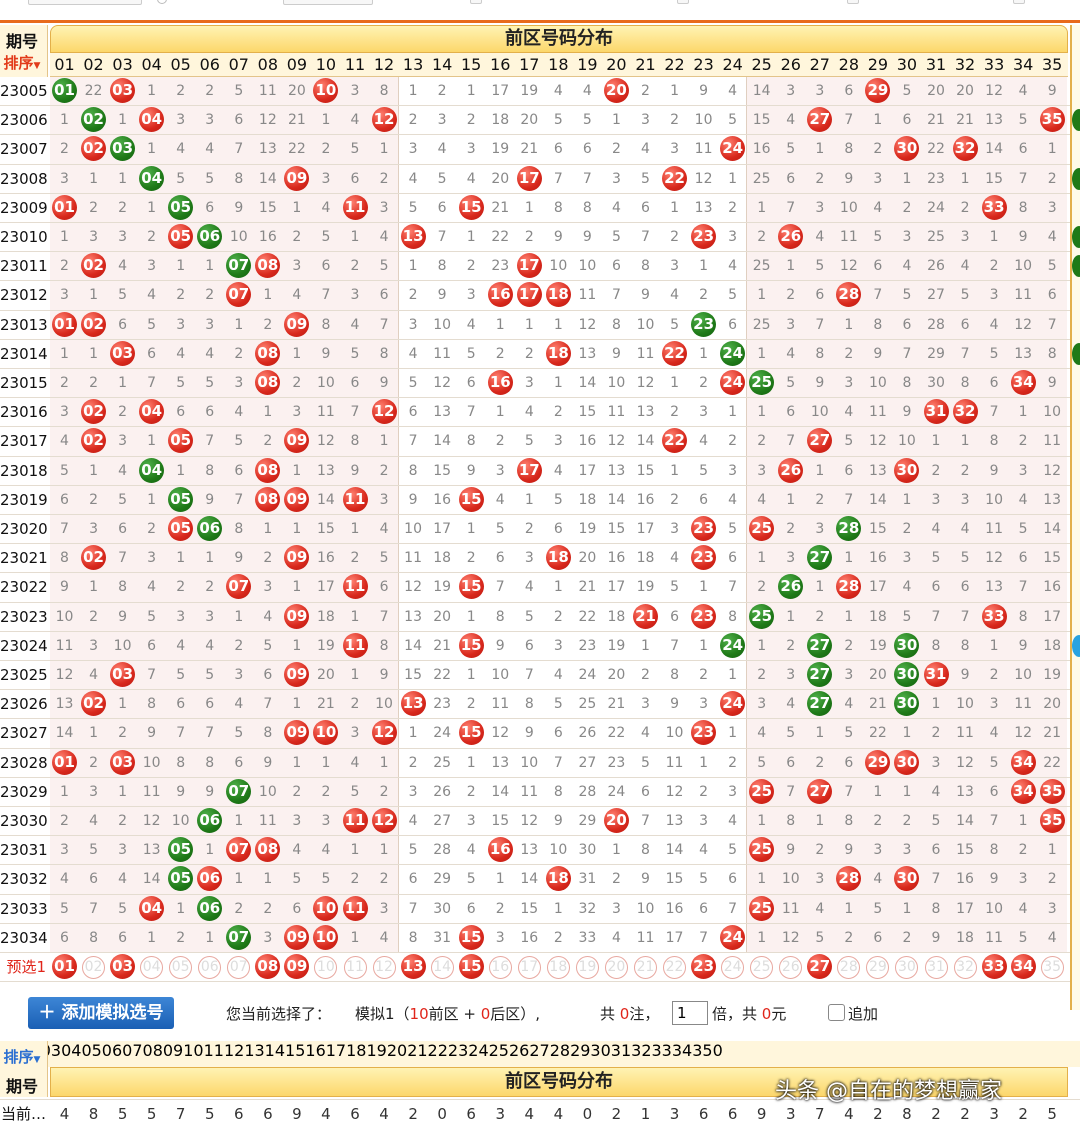 The width and height of the screenshot is (1080, 1128). I want to click on preselect-cell: 12, so click(384, 967).